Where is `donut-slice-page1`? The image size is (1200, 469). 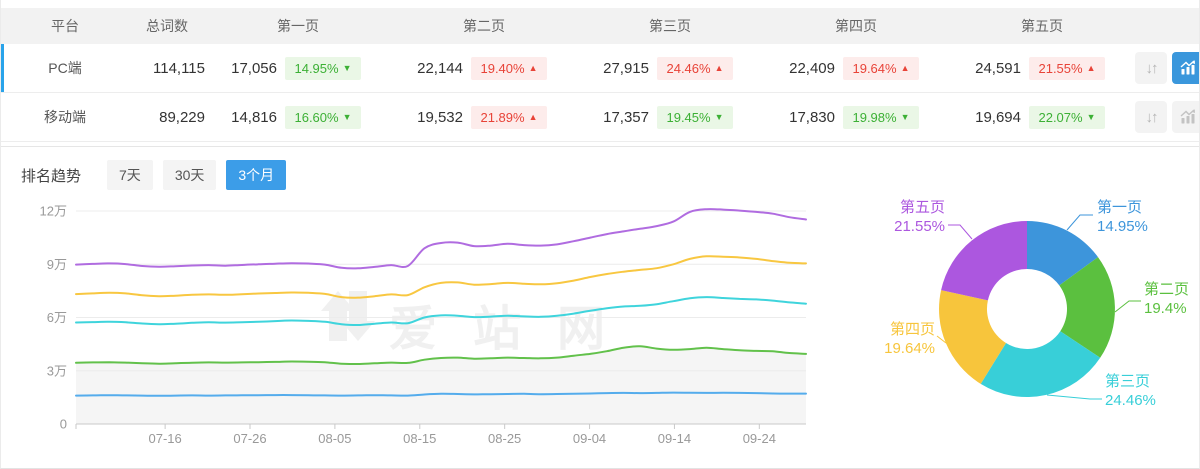
donut-slice-page1 is located at coordinates (1062, 253).